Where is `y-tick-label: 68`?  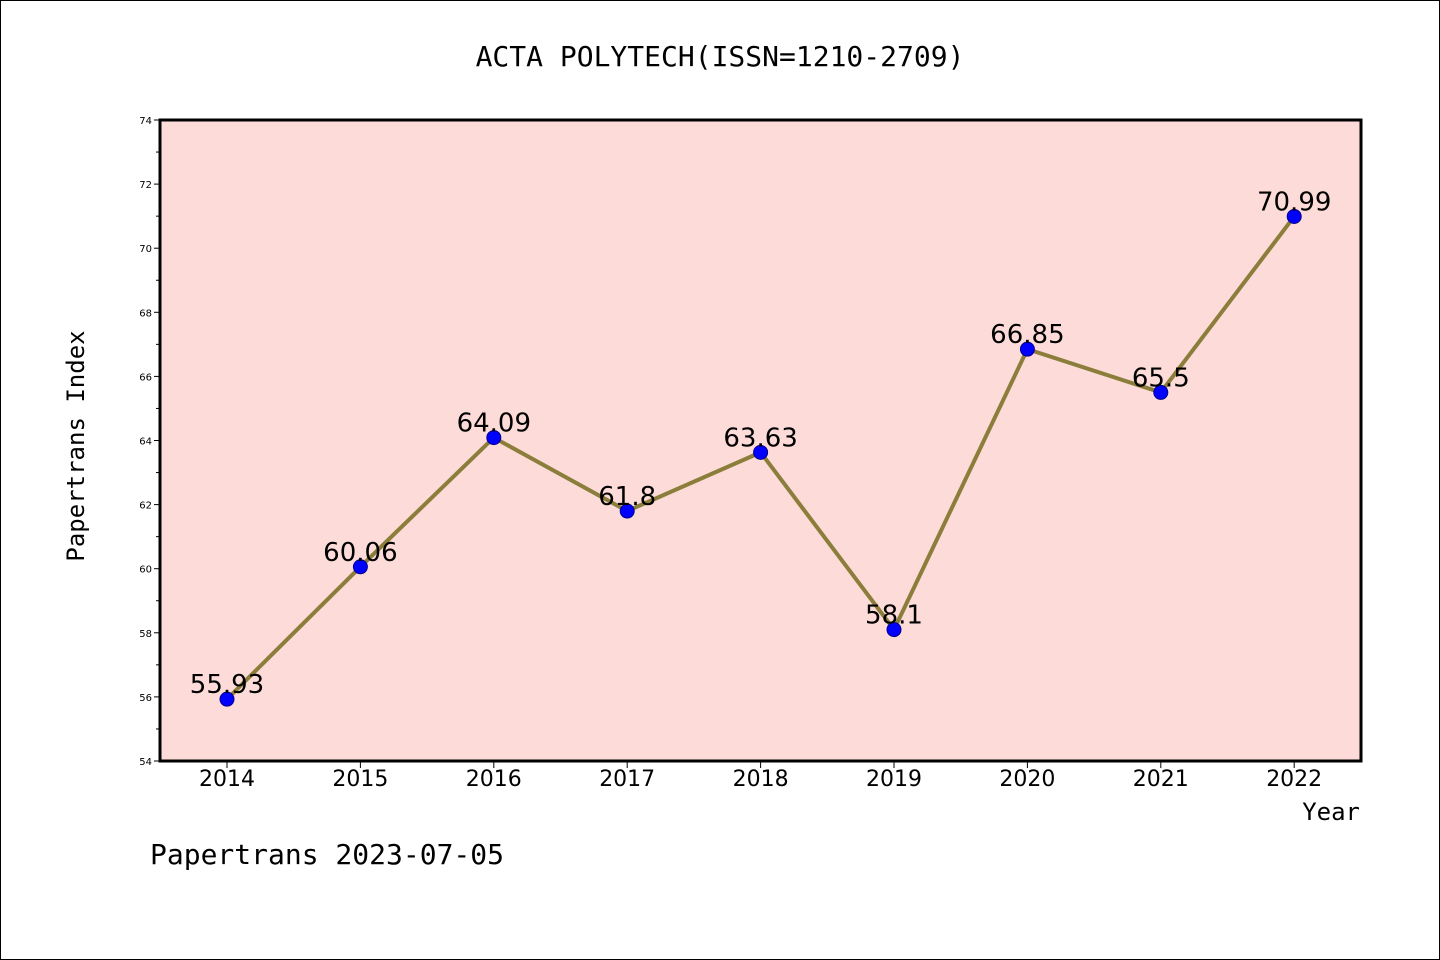
y-tick-label: 68 is located at coordinates (145, 313).